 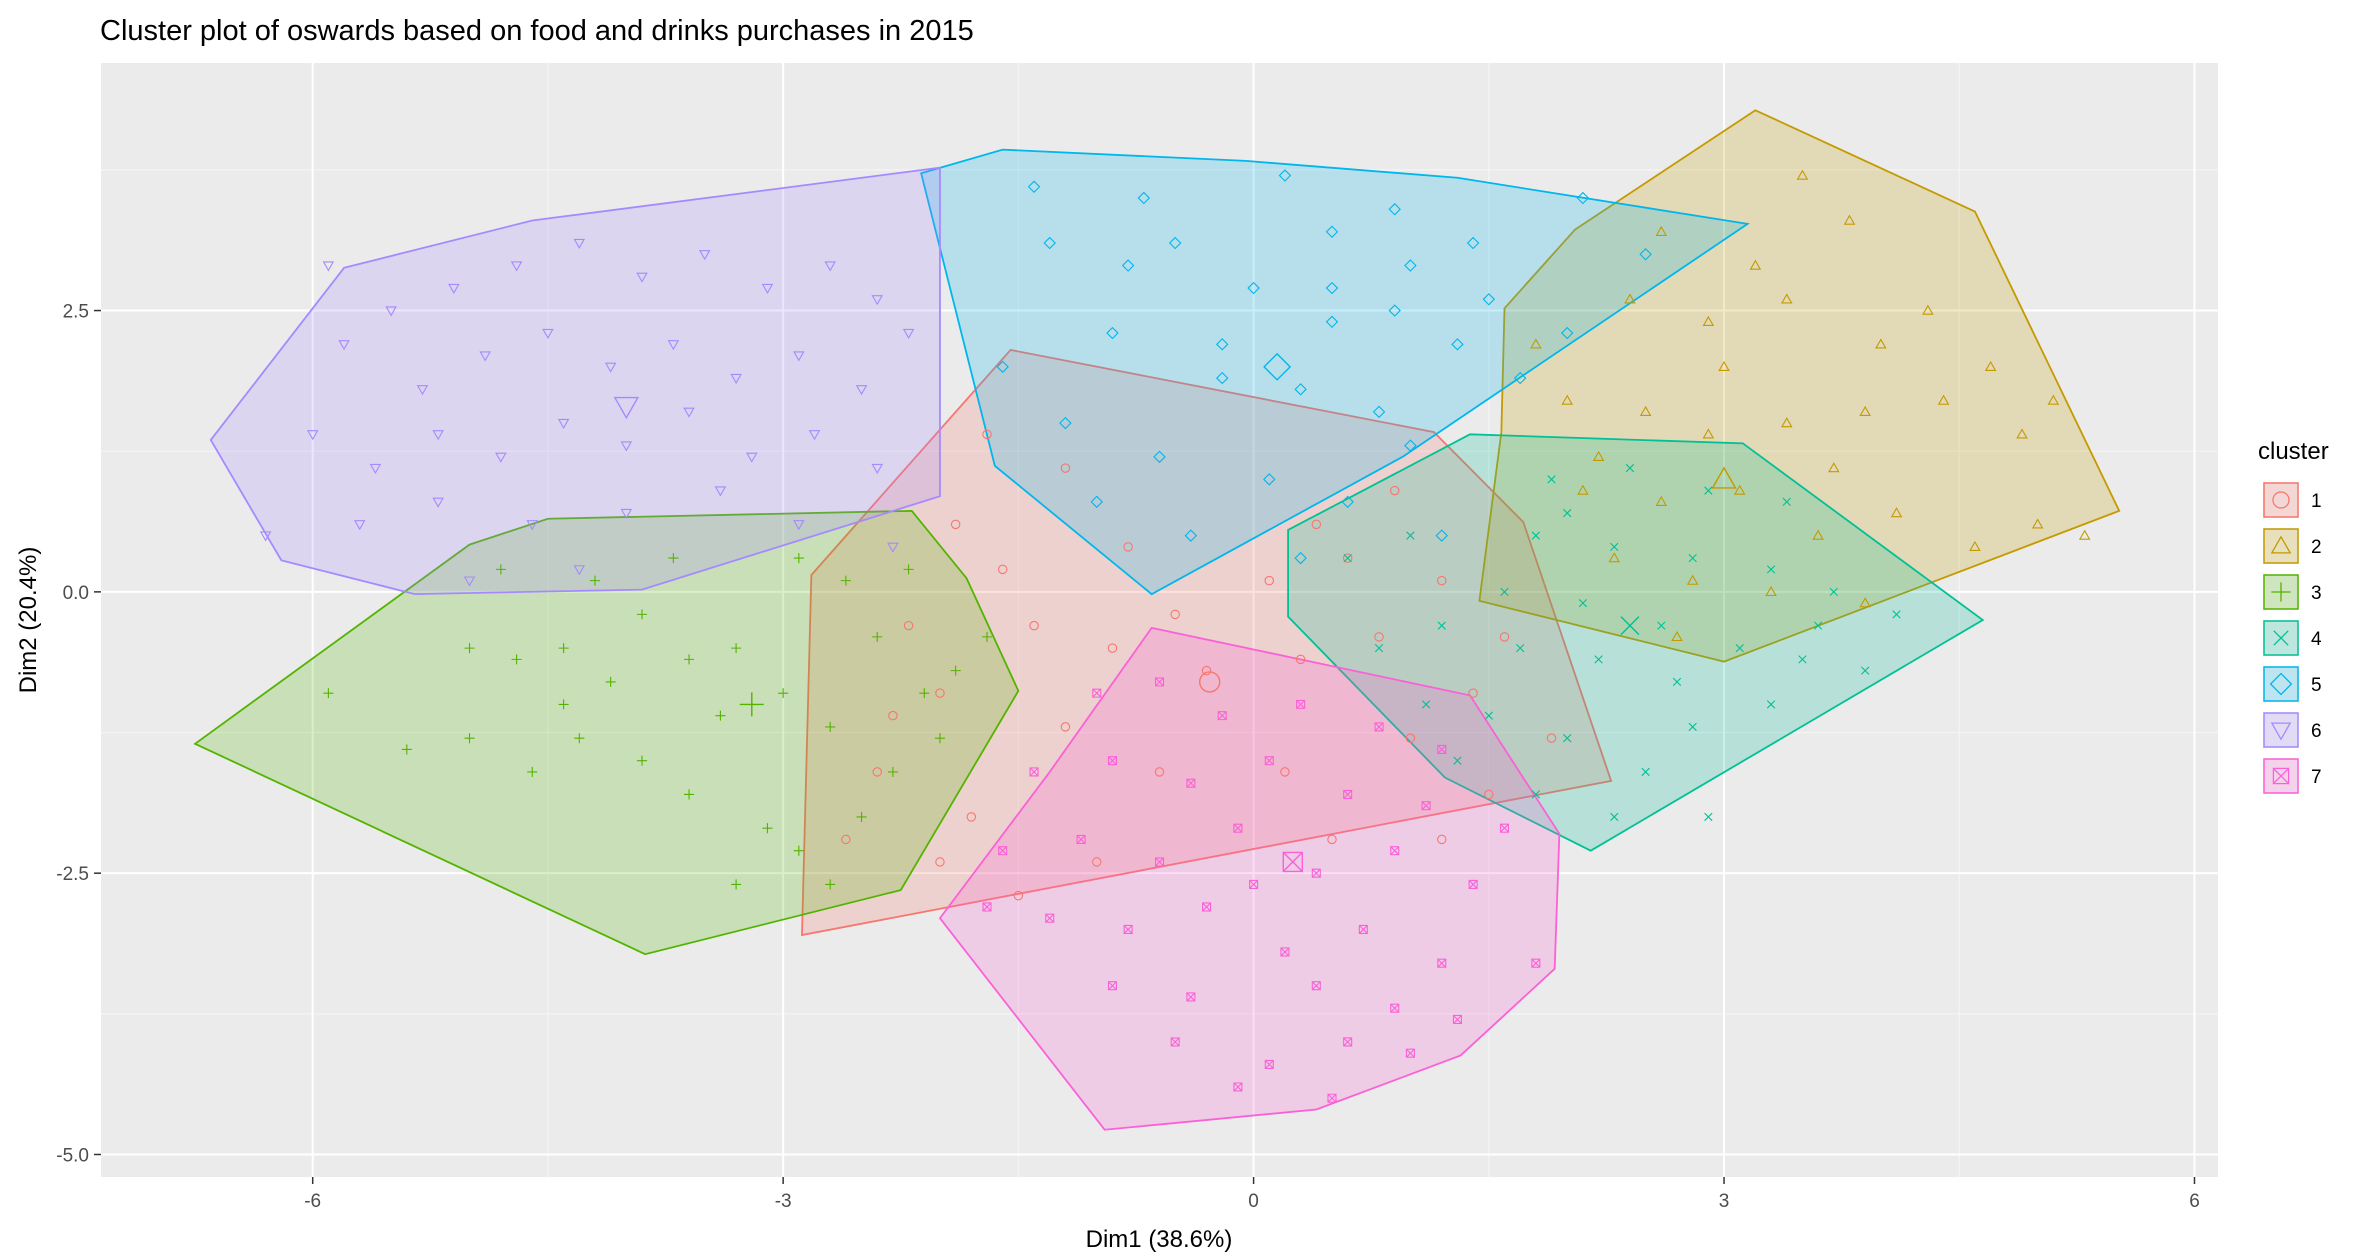 I want to click on cluster-5-center, so click(x=1277, y=366).